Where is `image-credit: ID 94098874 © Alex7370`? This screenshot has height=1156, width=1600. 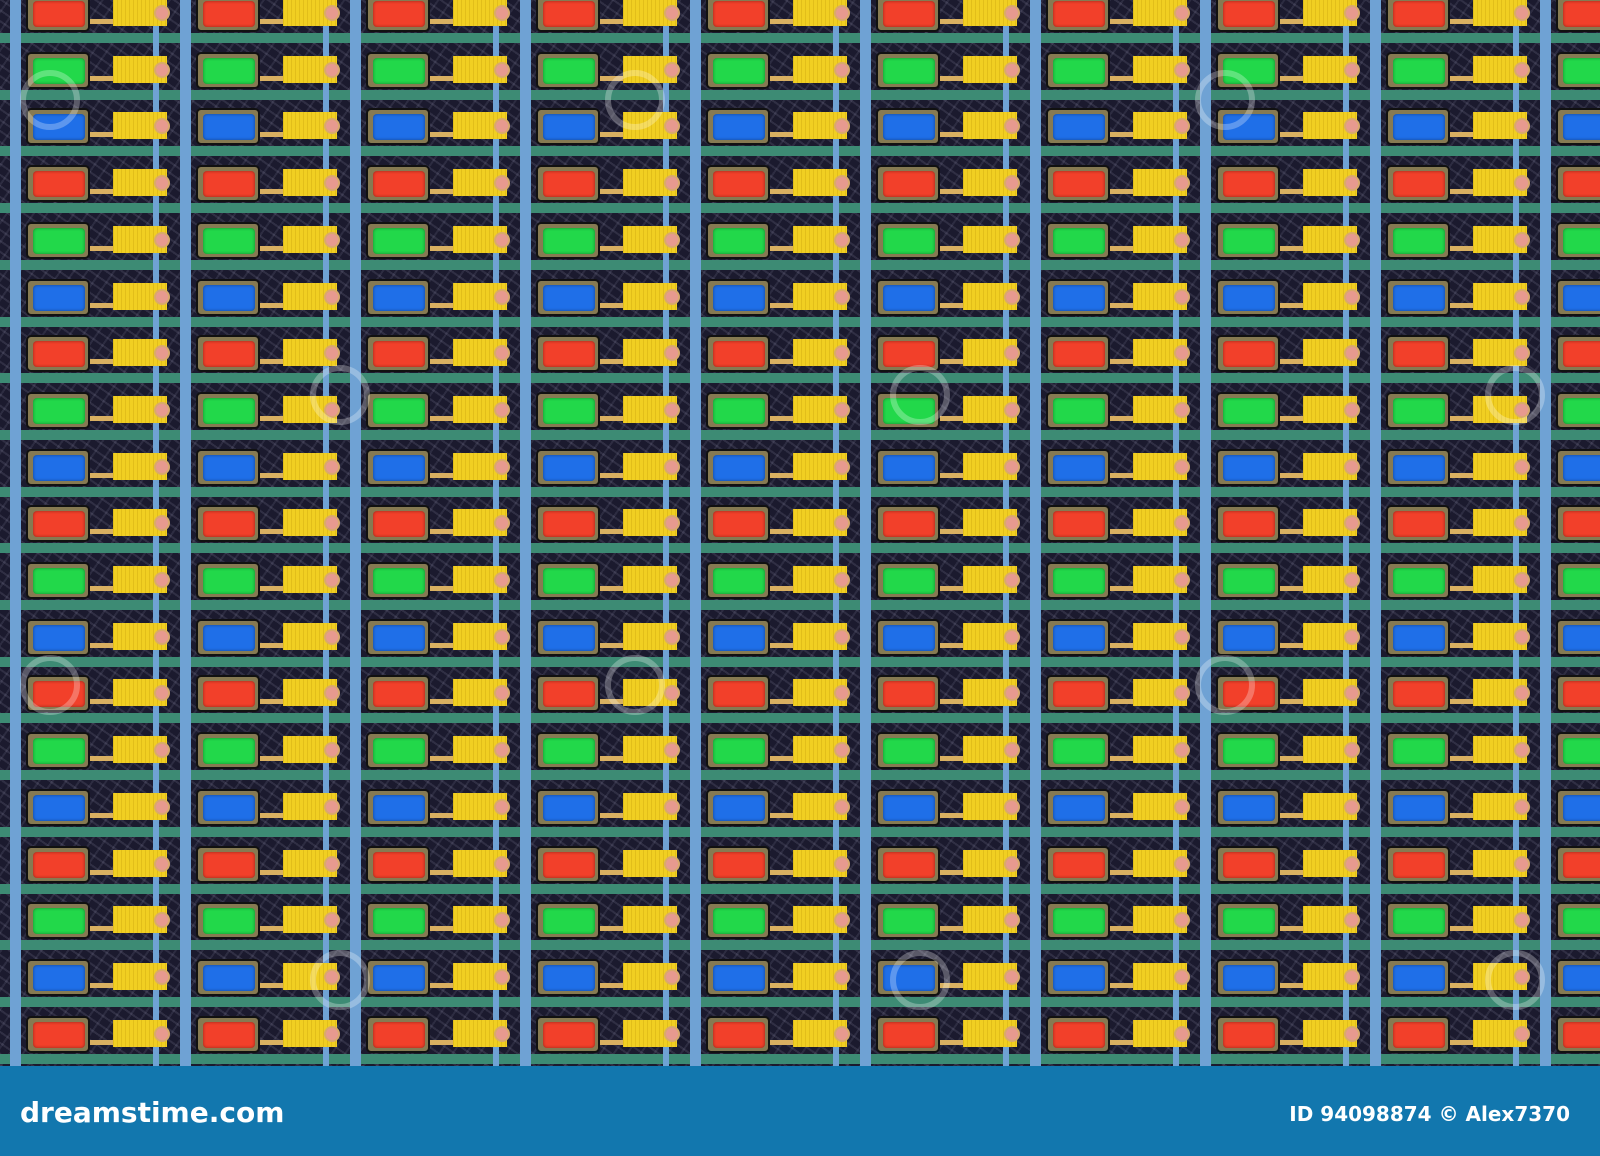
image-credit: ID 94098874 © Alex7370 is located at coordinates (1429, 1114).